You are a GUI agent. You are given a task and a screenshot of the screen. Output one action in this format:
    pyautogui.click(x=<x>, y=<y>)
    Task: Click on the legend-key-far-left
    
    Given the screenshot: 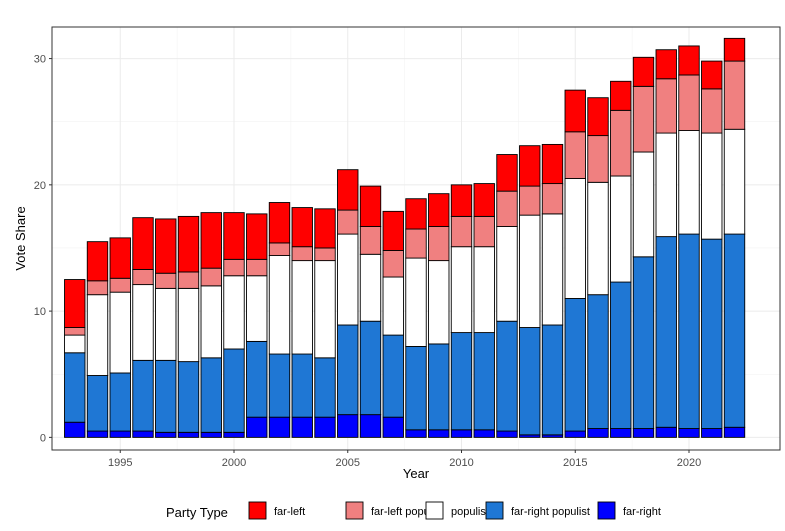 What is the action you would take?
    pyautogui.click(x=257, y=510)
    